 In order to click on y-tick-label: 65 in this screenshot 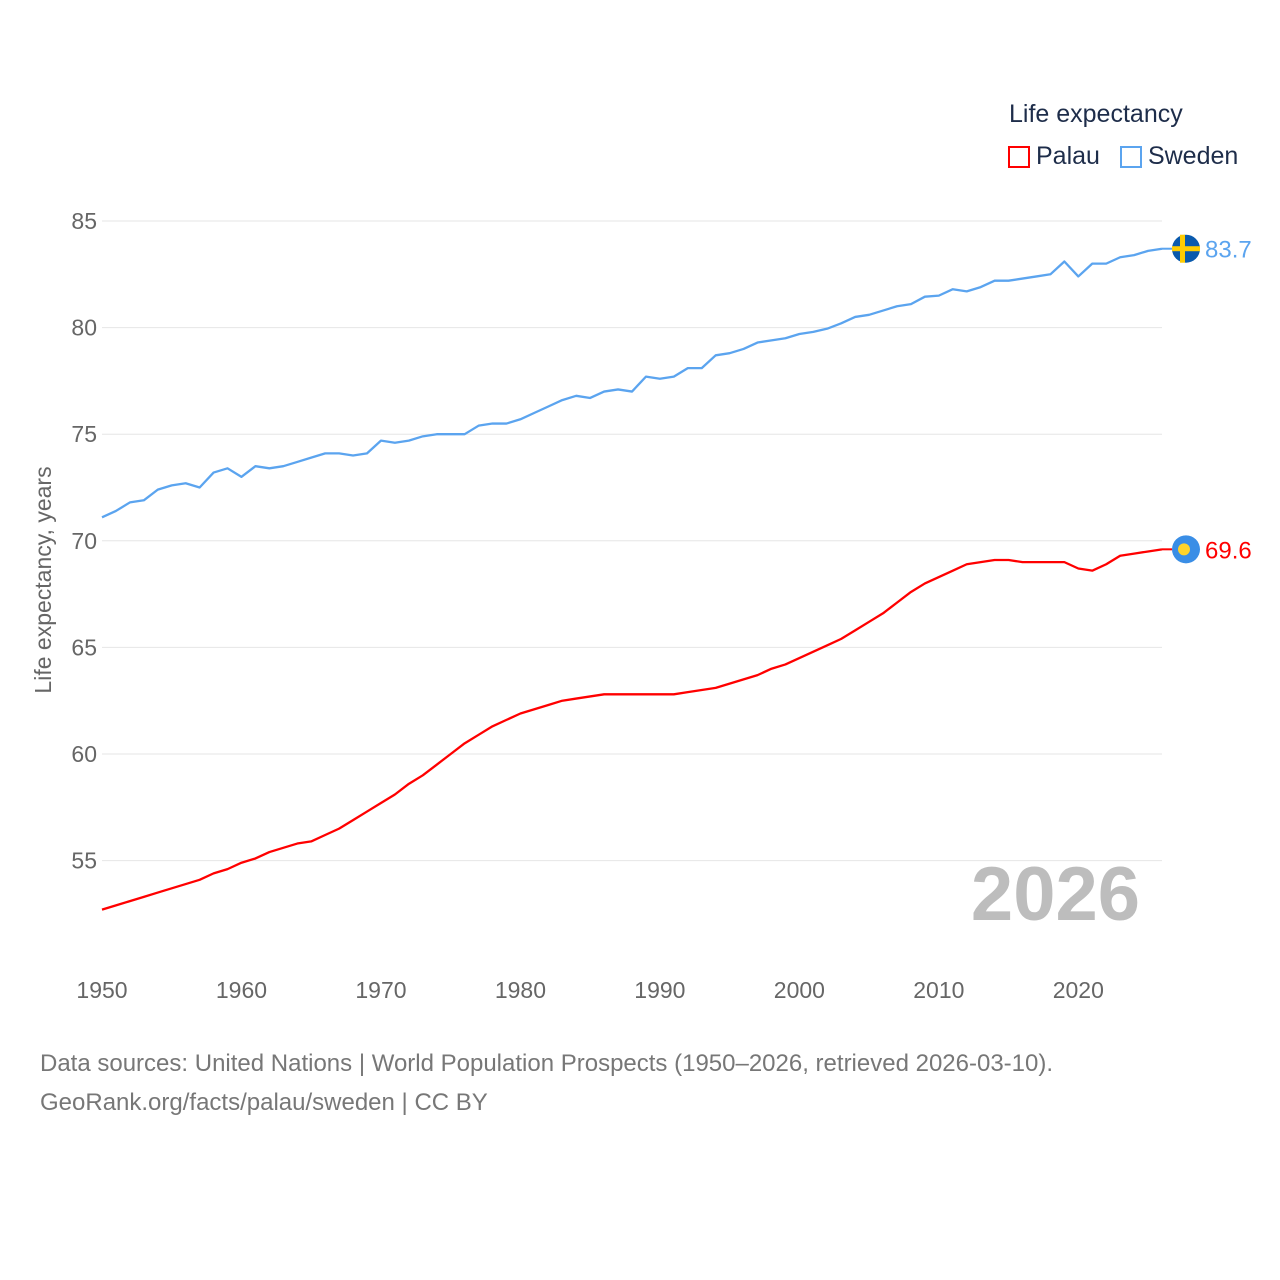, I will do `click(84, 647)`.